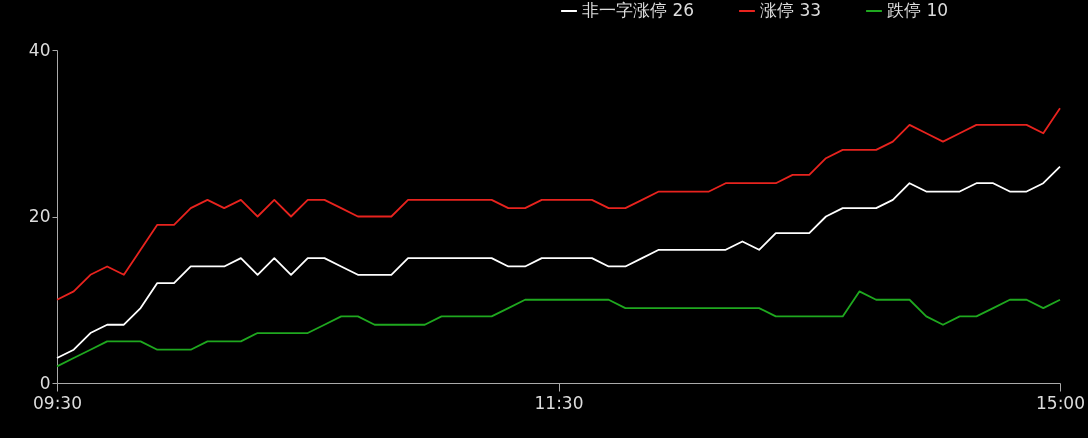 This screenshot has height=438, width=1088. Describe the element at coordinates (791, 10) in the screenshot. I see `legend-label: 涨停 33` at that location.